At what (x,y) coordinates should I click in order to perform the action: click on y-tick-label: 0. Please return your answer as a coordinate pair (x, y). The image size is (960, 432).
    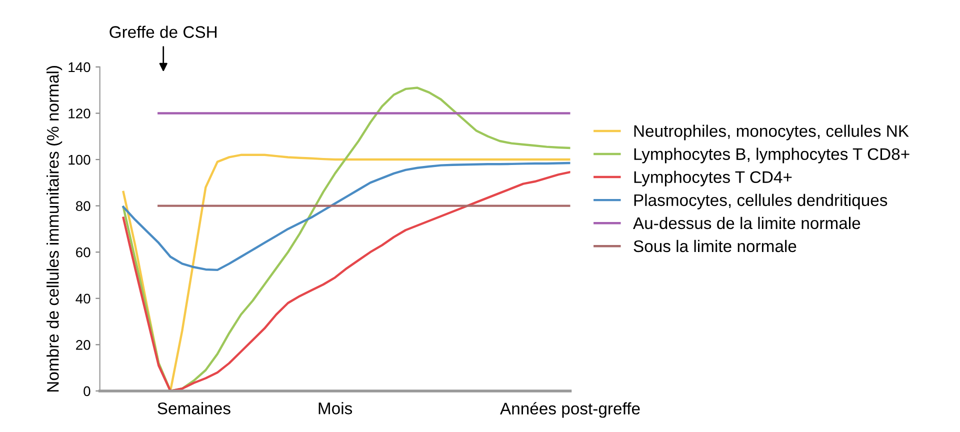
    Looking at the image, I should click on (87, 391).